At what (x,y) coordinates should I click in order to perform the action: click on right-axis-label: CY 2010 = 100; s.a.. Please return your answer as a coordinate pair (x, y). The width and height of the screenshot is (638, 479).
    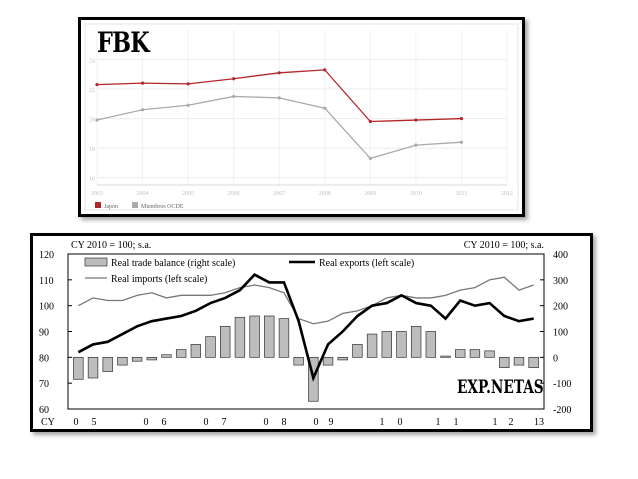
    Looking at the image, I should click on (504, 245).